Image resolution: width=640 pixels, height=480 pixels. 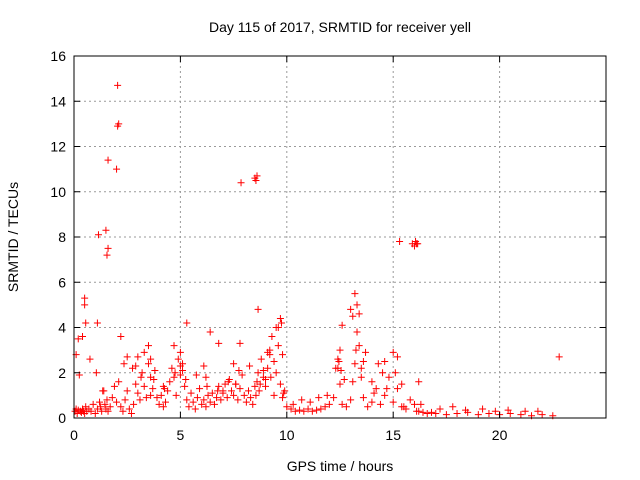 What do you see at coordinates (340, 466) in the screenshot?
I see `x-axis-title: GPS time / hours` at bounding box center [340, 466].